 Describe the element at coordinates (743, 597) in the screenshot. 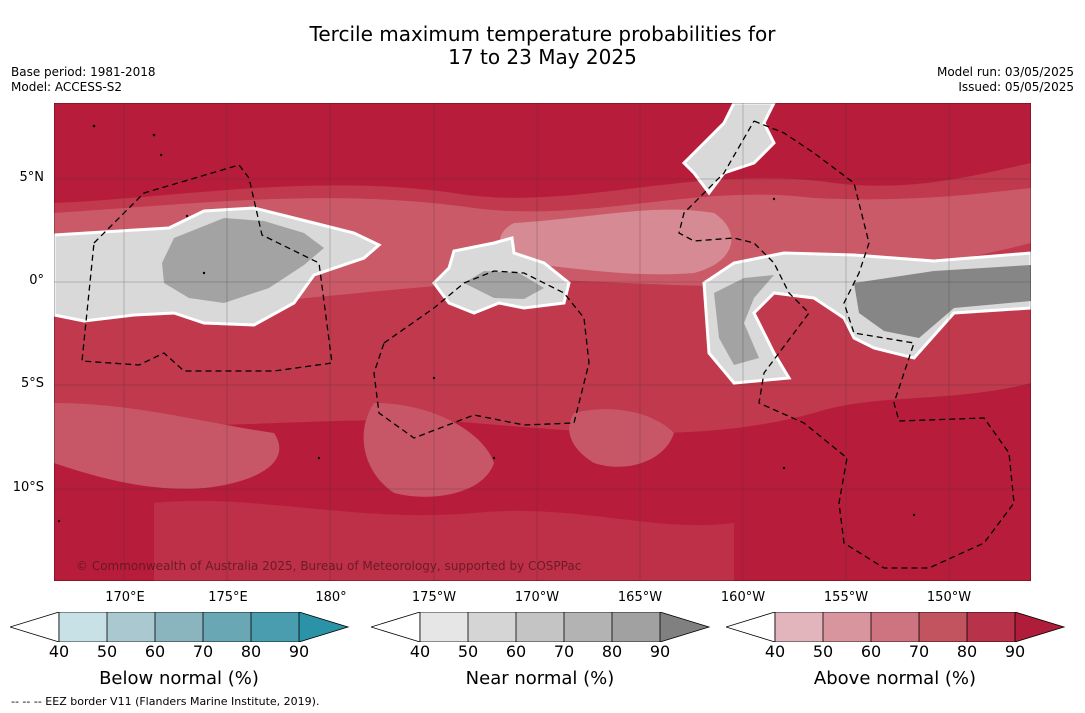

I see `lon-label-160w: 160°W` at that location.